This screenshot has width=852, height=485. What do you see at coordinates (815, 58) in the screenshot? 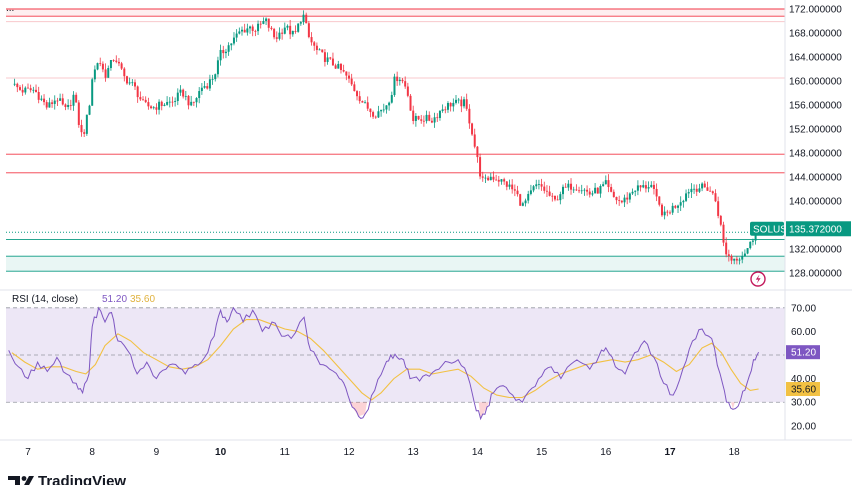
I see `price-tick-label: 164.000000` at bounding box center [815, 58].